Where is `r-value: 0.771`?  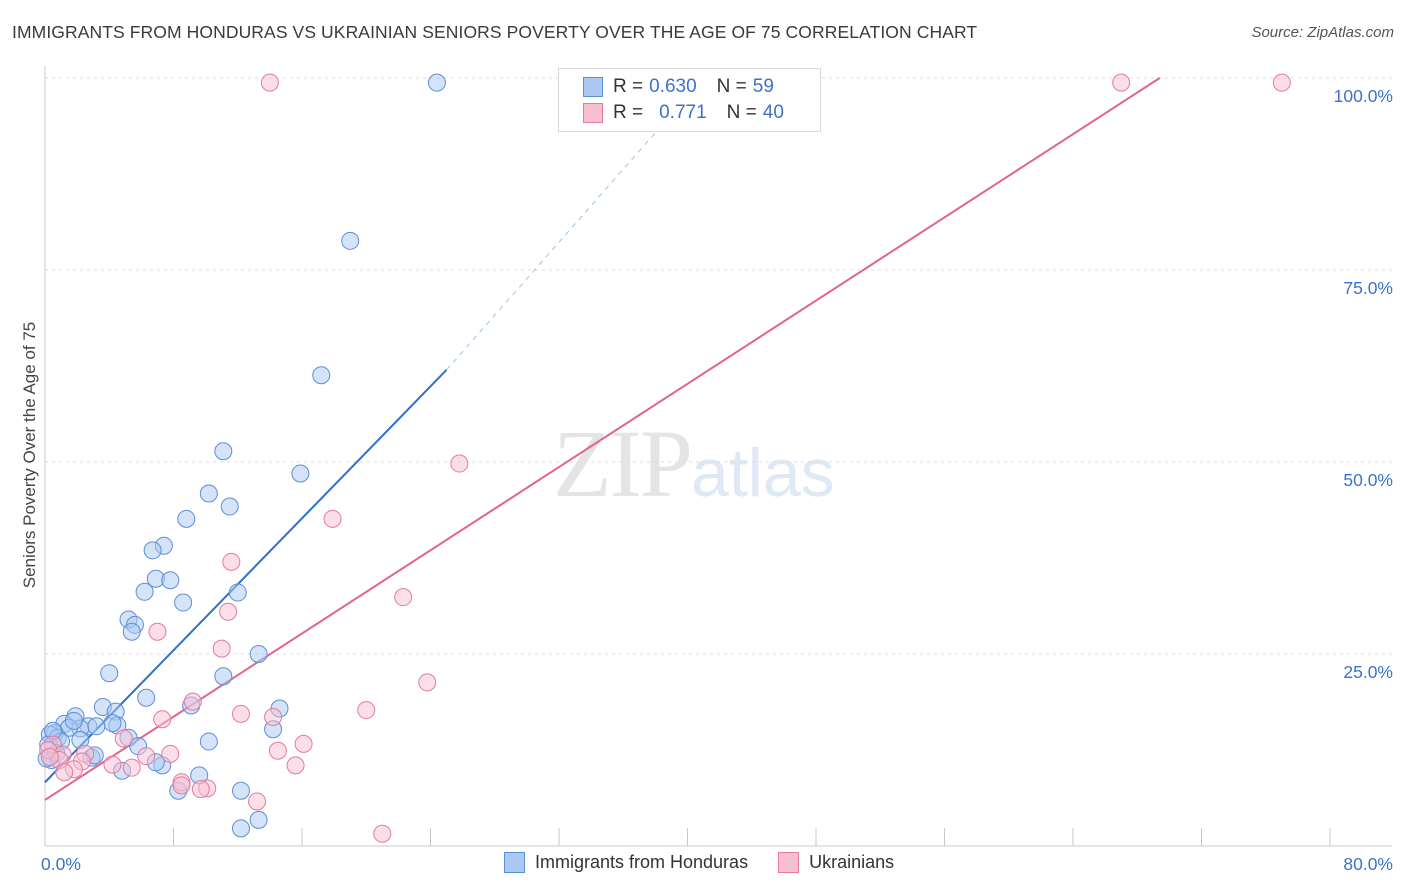 r-value: 0.771 is located at coordinates (683, 112).